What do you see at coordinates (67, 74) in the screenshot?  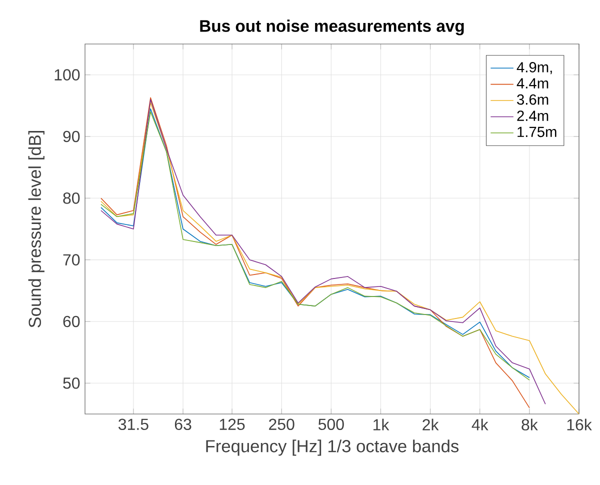 I see `y-tick-label: 100` at bounding box center [67, 74].